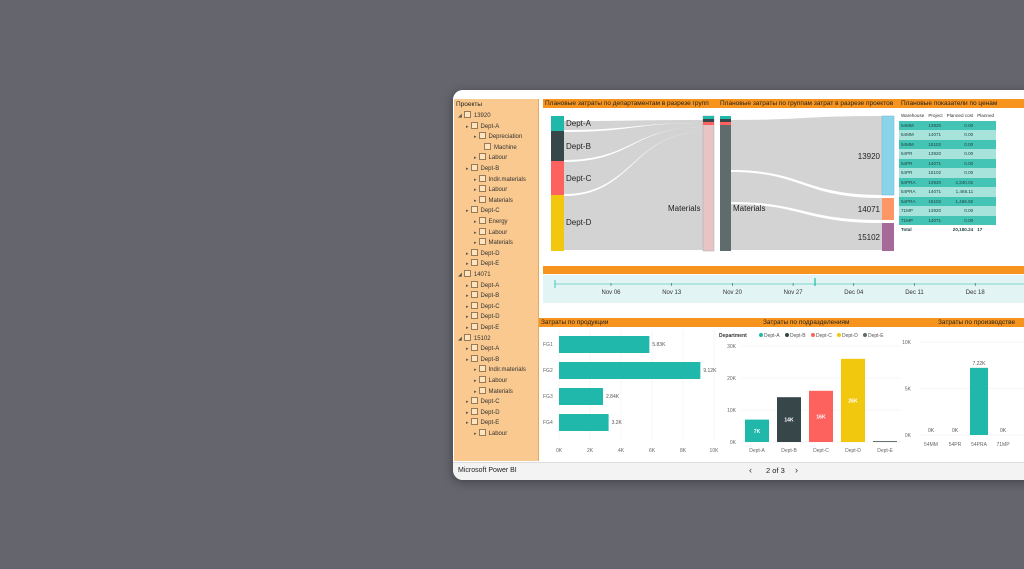  What do you see at coordinates (824, 336) in the screenshot?
I see `legend-item-label: Dept-C` at bounding box center [824, 336].